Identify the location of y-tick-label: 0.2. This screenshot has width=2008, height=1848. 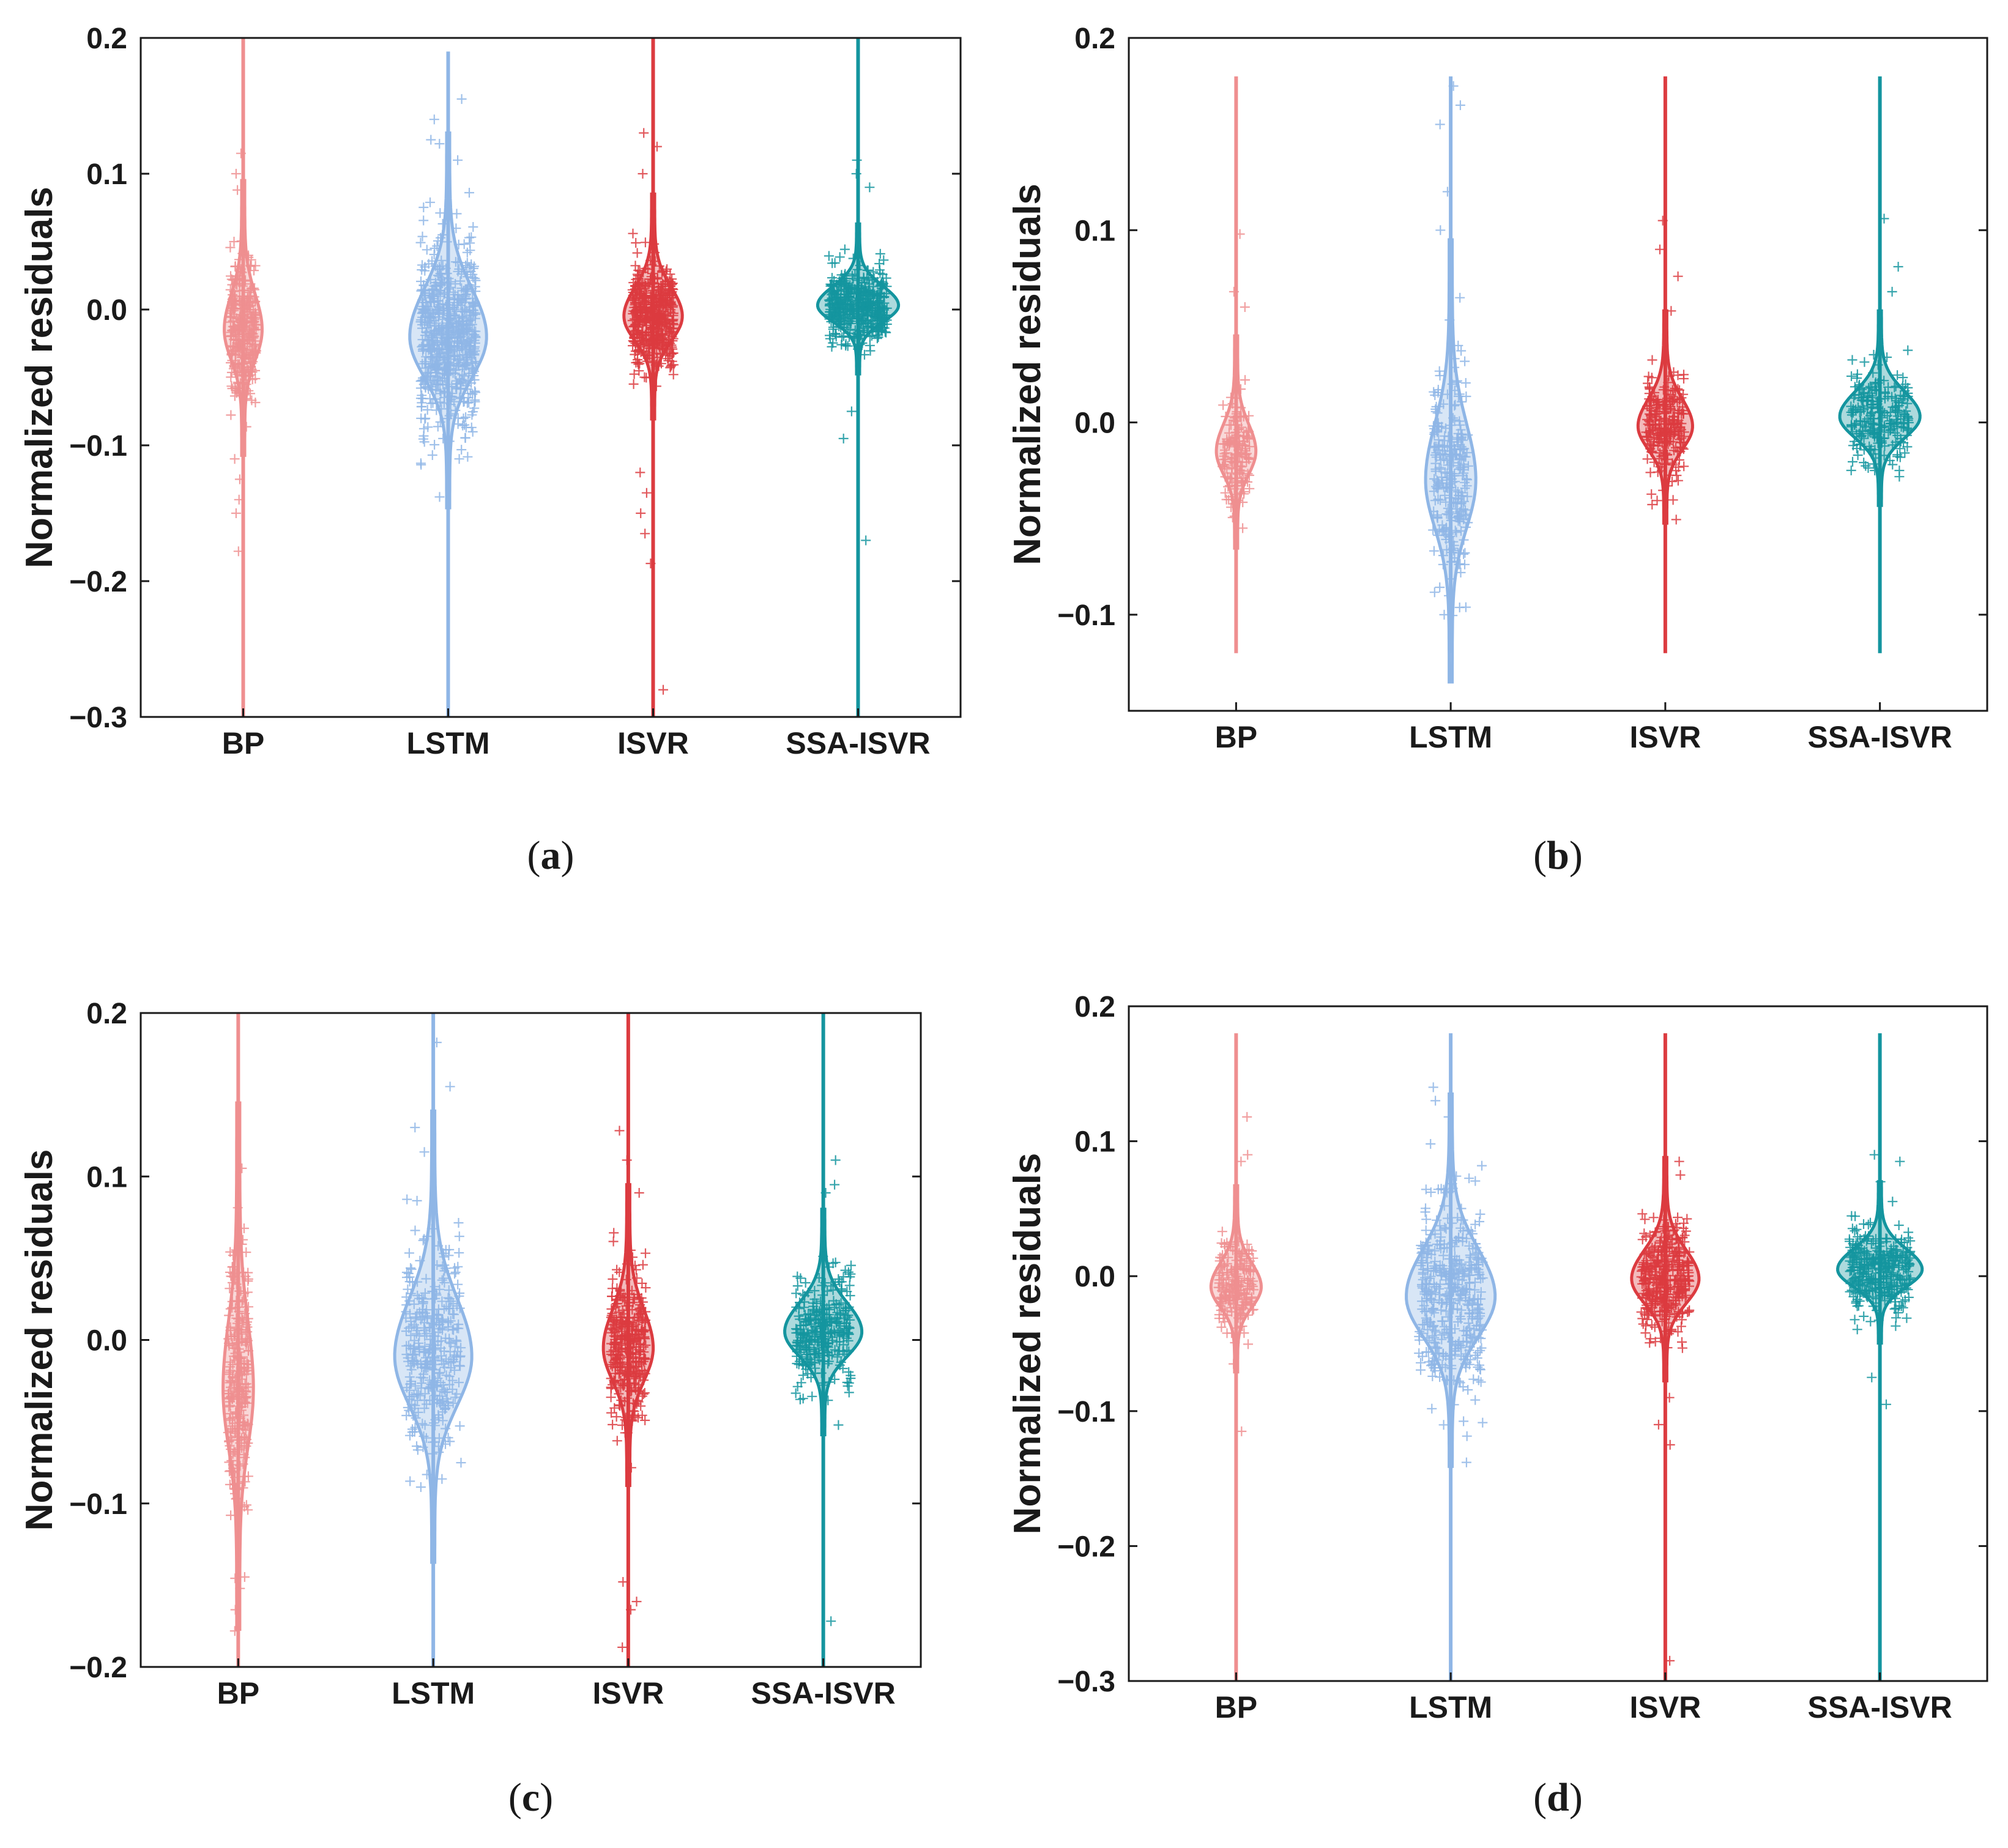
(106, 39).